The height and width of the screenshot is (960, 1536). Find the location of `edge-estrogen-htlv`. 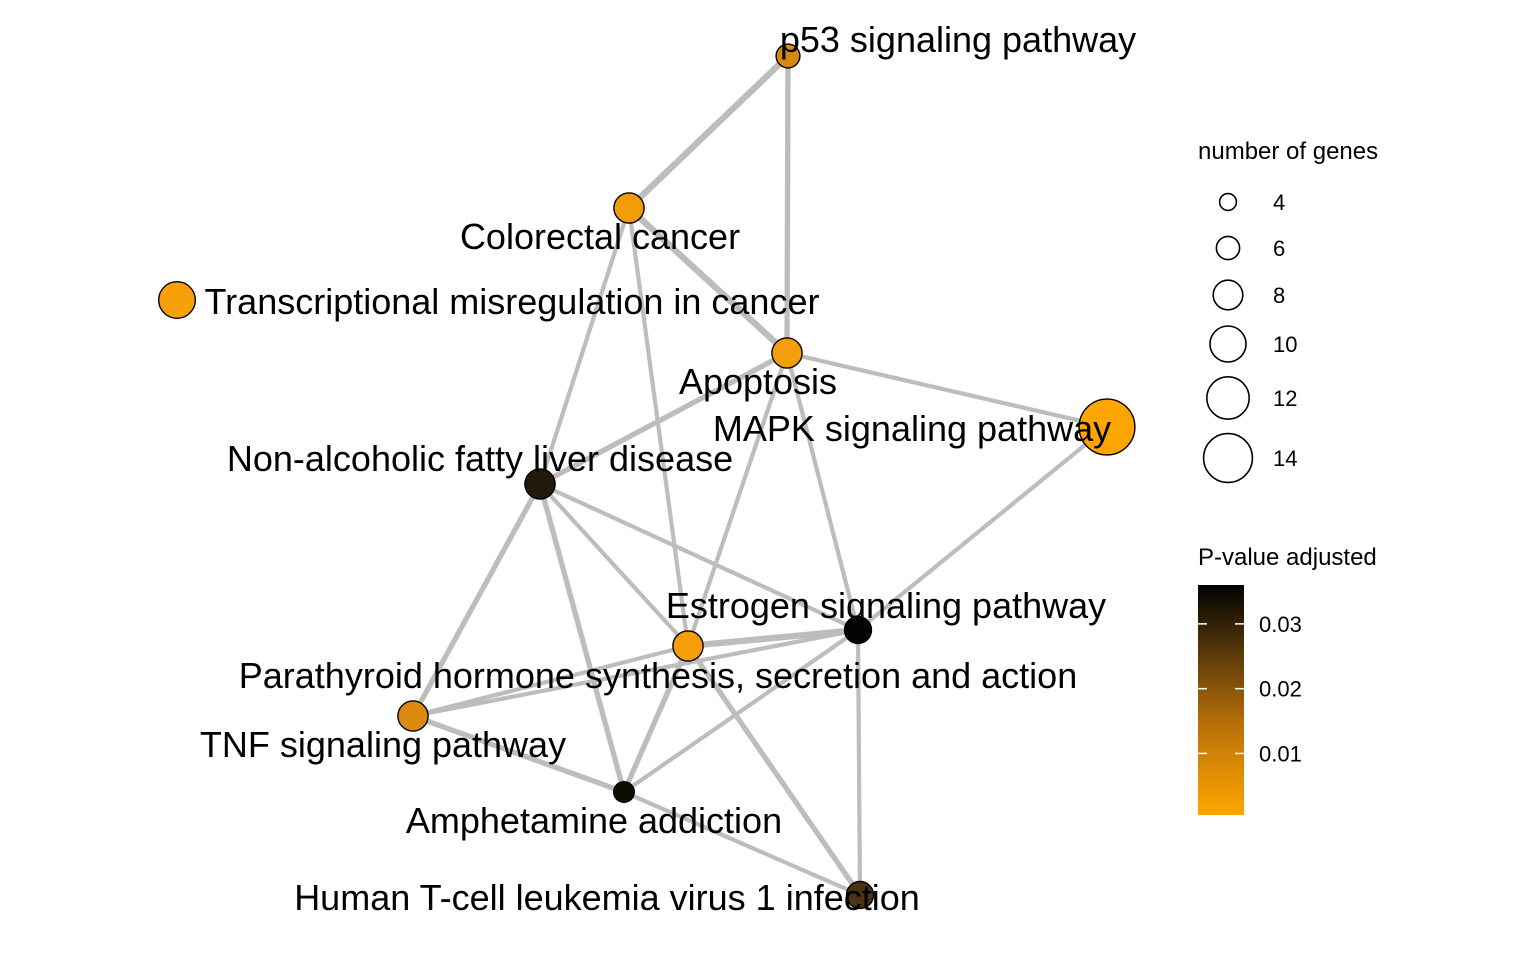

edge-estrogen-htlv is located at coordinates (859, 762).